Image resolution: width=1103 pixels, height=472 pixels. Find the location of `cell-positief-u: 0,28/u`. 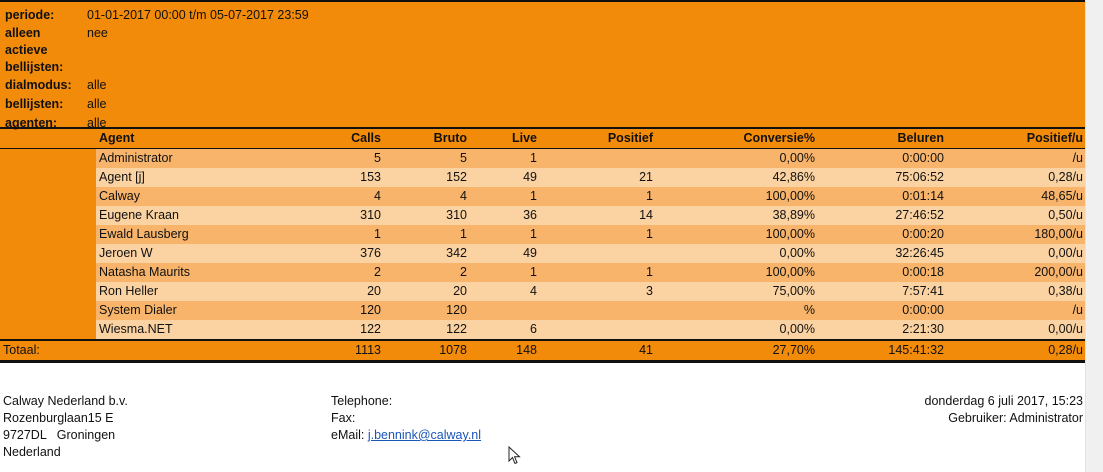

cell-positief-u: 0,28/u is located at coordinates (1016, 177).